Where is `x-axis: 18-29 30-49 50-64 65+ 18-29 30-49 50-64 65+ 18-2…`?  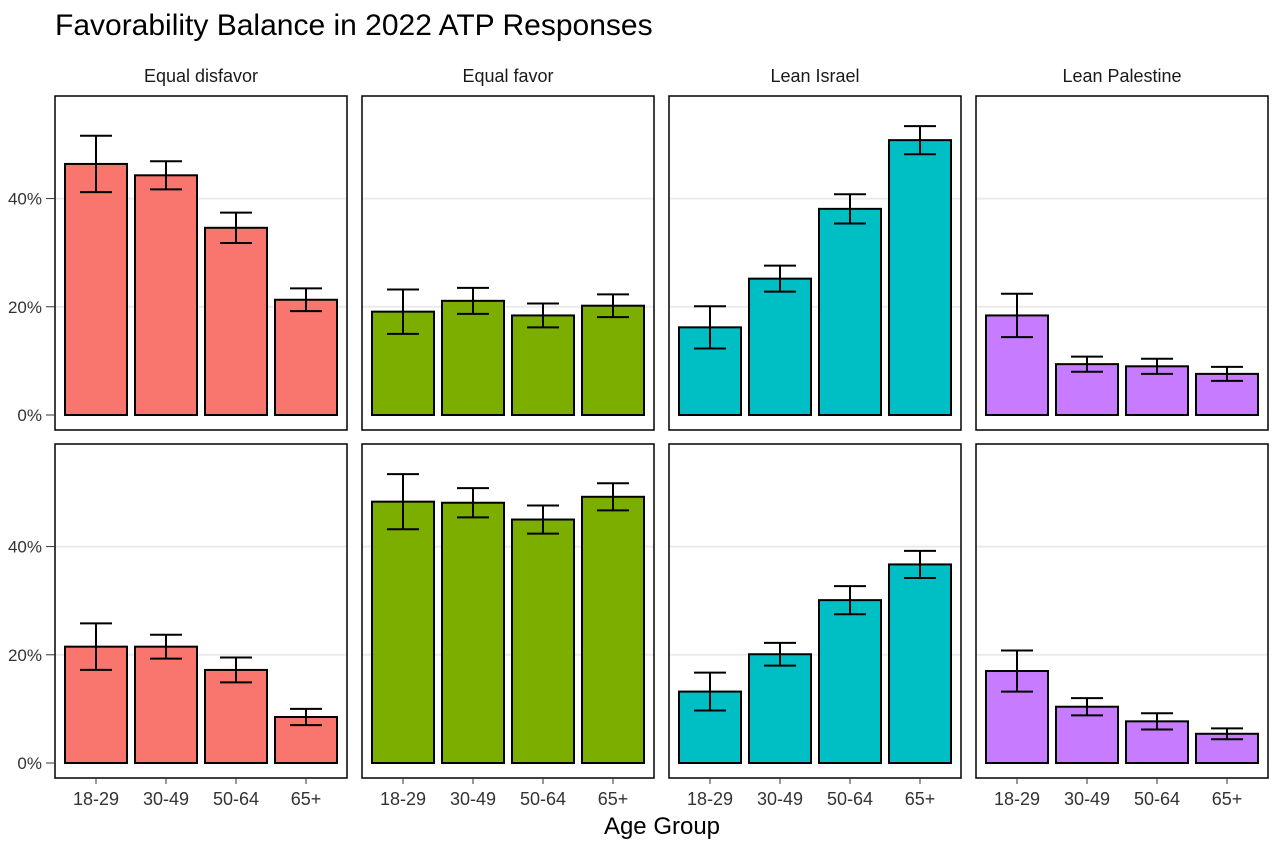 x-axis: 18-29 30-49 50-64 65+ 18-29 30-49 50-64 65+ 18-2… is located at coordinates (657, 793).